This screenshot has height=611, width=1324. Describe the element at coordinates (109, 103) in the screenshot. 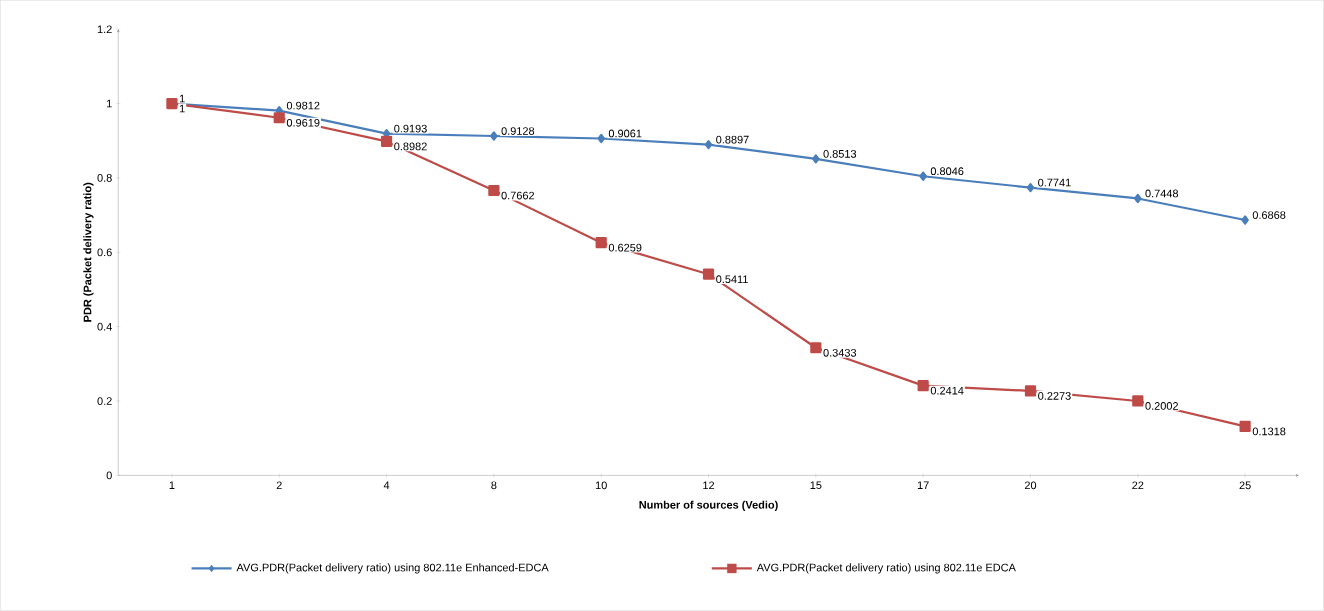

I see `y-tick-label: 1` at that location.